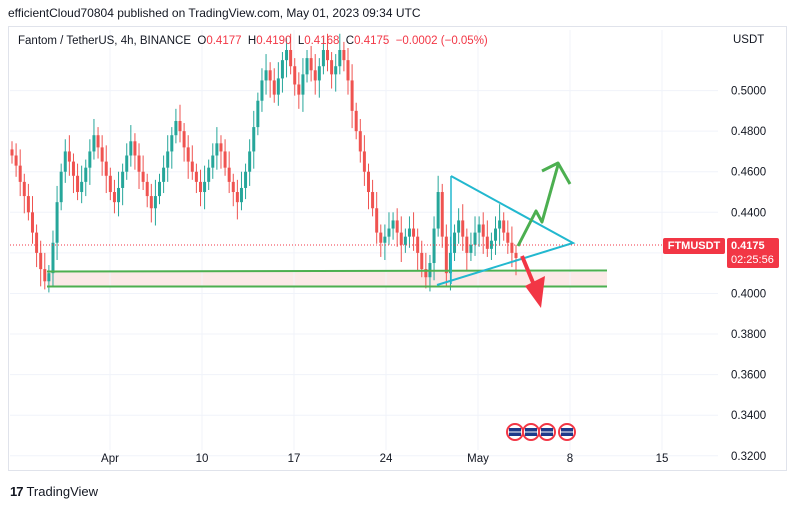 The width and height of the screenshot is (797, 508). I want to click on bearish-arrow, so click(532, 281).